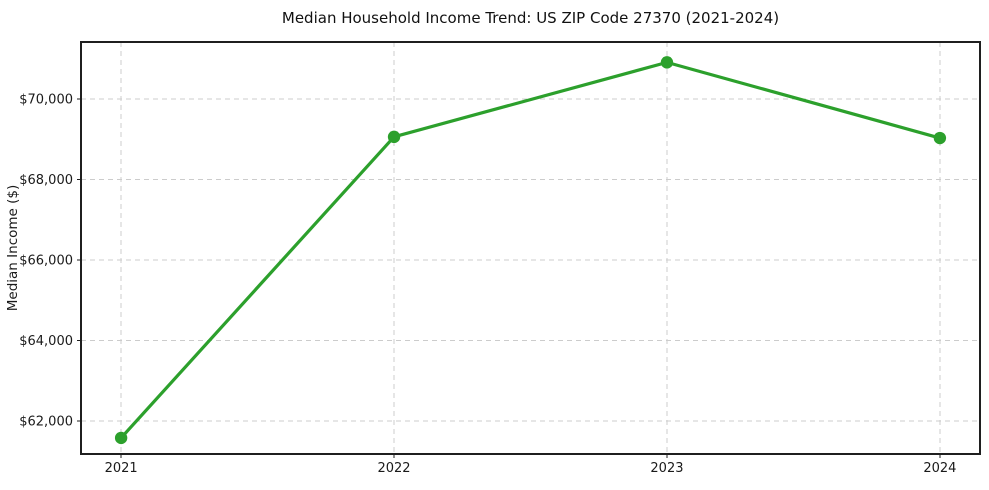  I want to click on data-point-2022, so click(394, 137).